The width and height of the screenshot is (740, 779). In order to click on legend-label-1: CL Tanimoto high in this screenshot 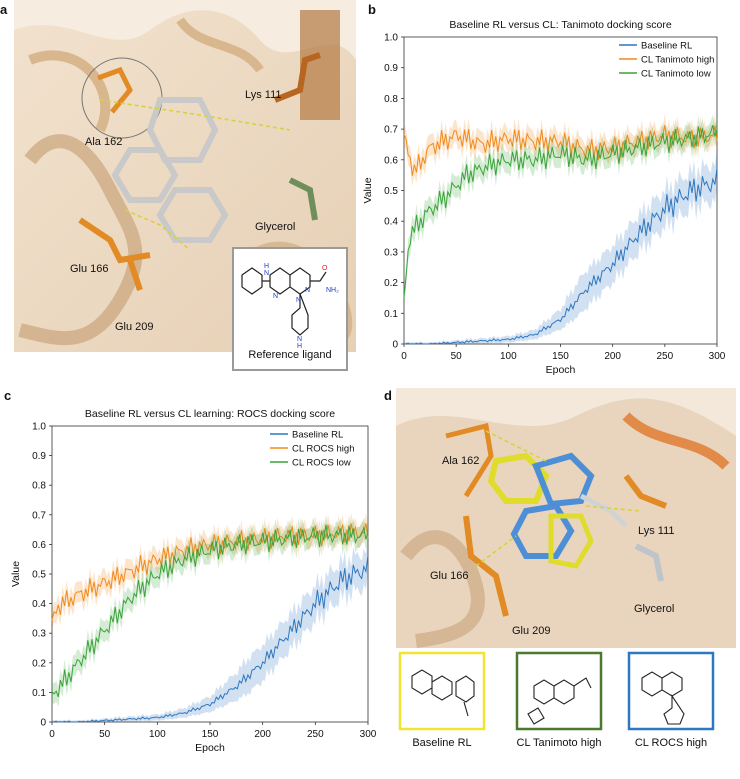, I will do `click(677, 60)`.